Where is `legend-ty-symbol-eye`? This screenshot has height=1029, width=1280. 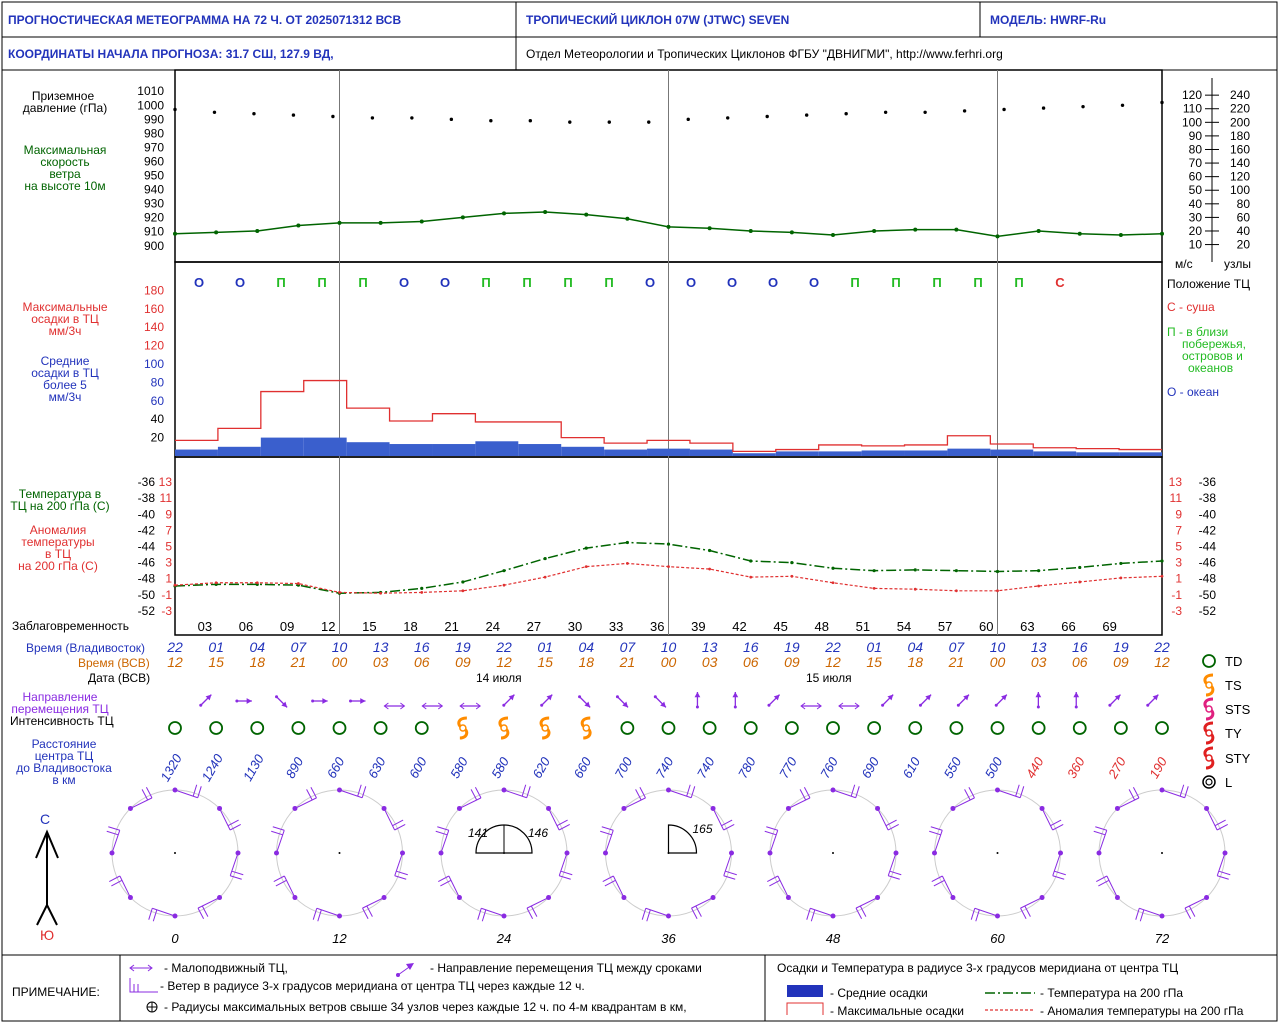
legend-ty-symbol-eye is located at coordinates (1209, 733).